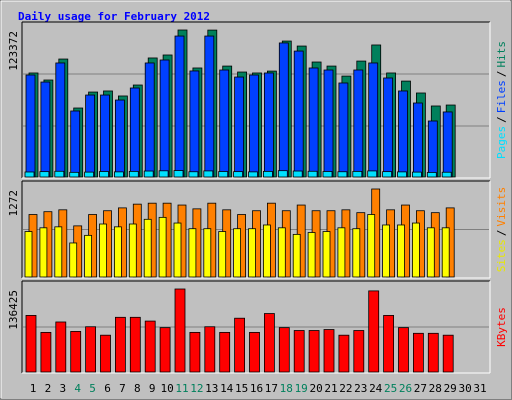 This screenshot has height=400, width=512. I want to click on y-tick-label: 136425, so click(13, 310).